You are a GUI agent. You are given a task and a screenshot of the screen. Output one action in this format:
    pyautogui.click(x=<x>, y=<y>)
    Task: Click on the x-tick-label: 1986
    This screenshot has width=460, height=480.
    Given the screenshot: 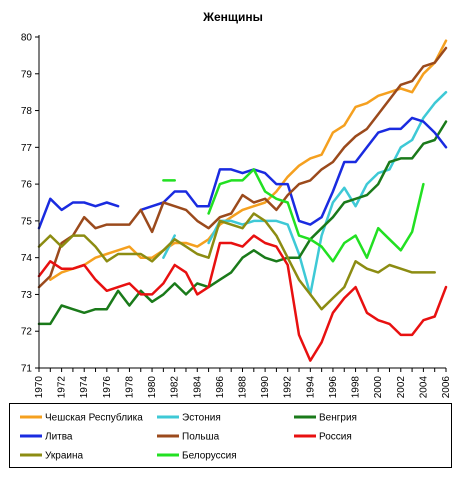 What is the action you would take?
    pyautogui.click(x=220, y=387)
    